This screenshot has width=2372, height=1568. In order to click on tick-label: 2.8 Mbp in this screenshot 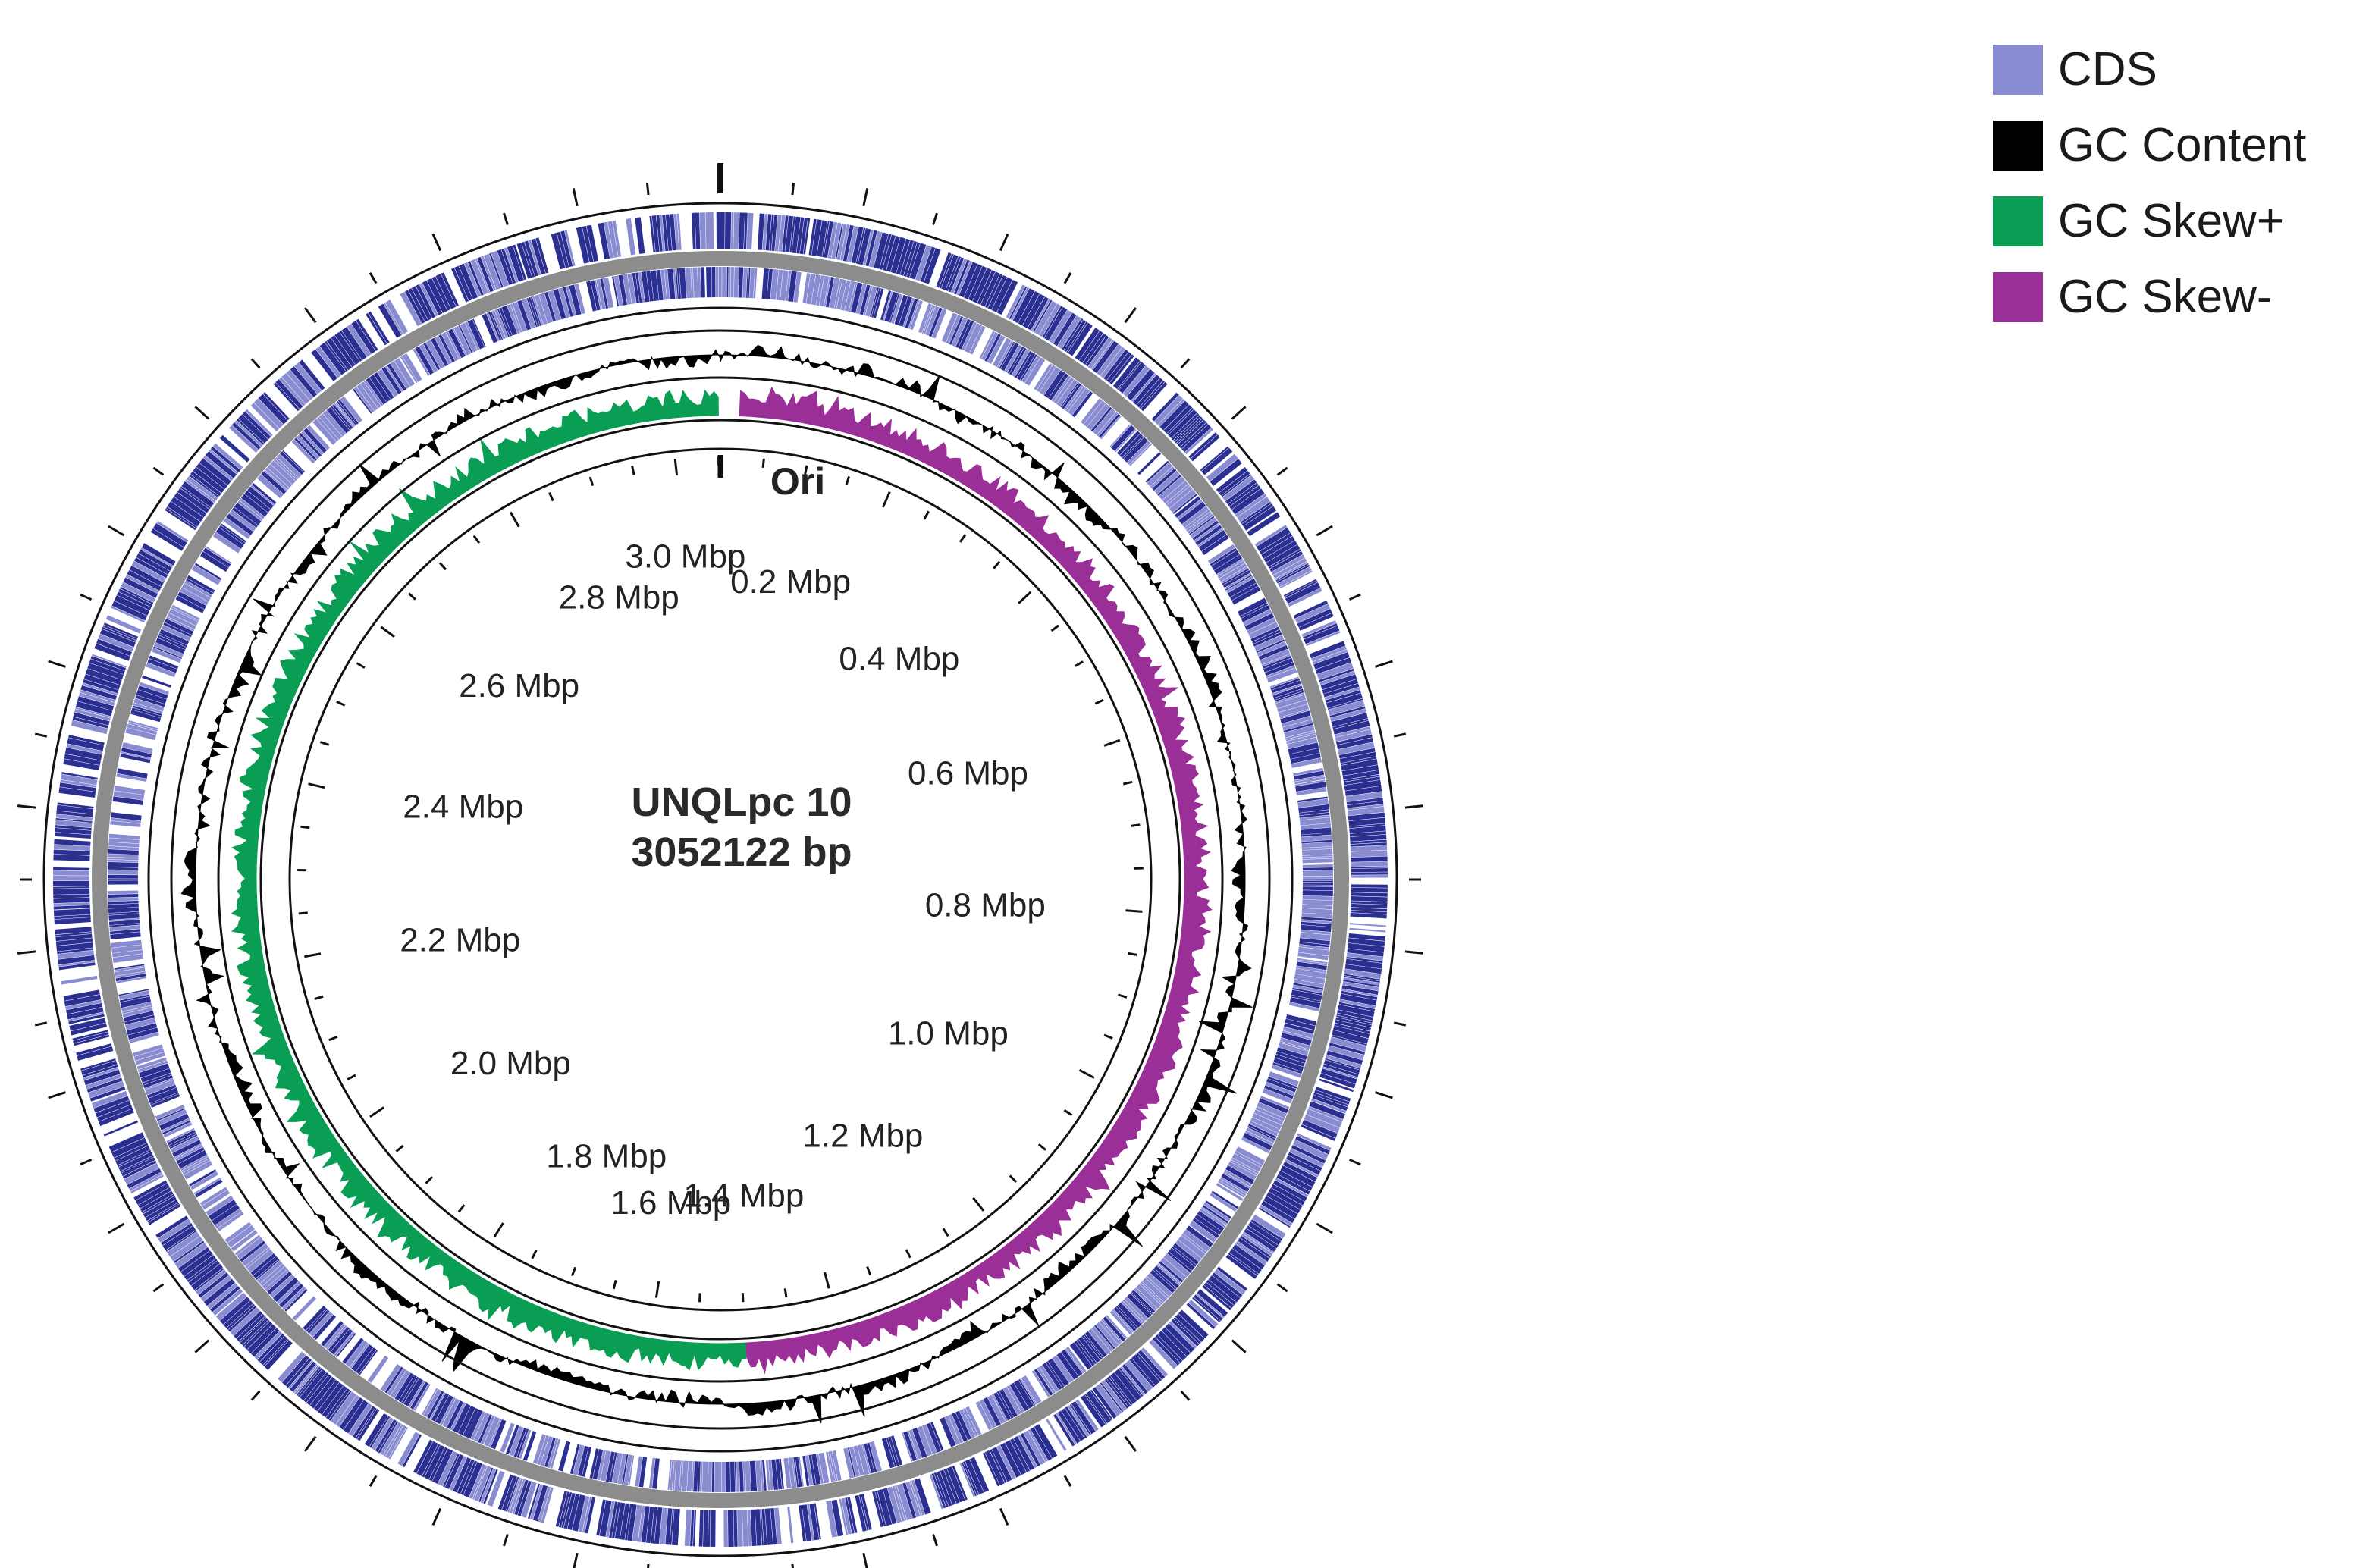, I will do `click(619, 598)`.